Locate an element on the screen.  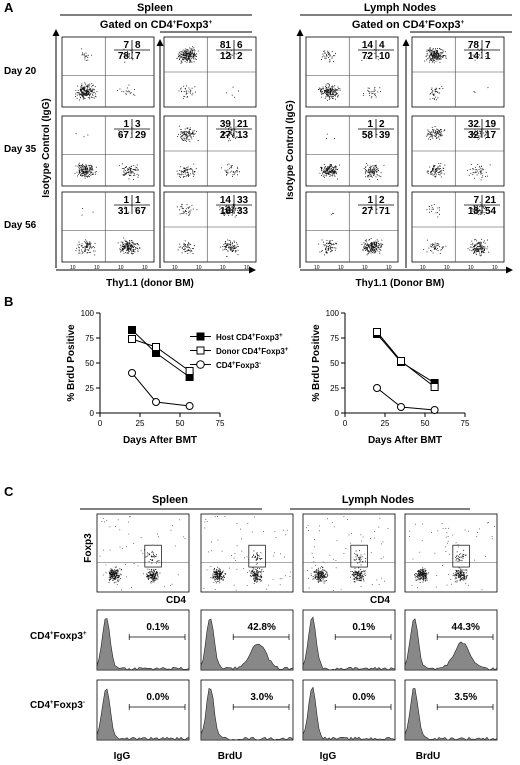
x-tick-label: 50 is located at coordinates (180, 423).